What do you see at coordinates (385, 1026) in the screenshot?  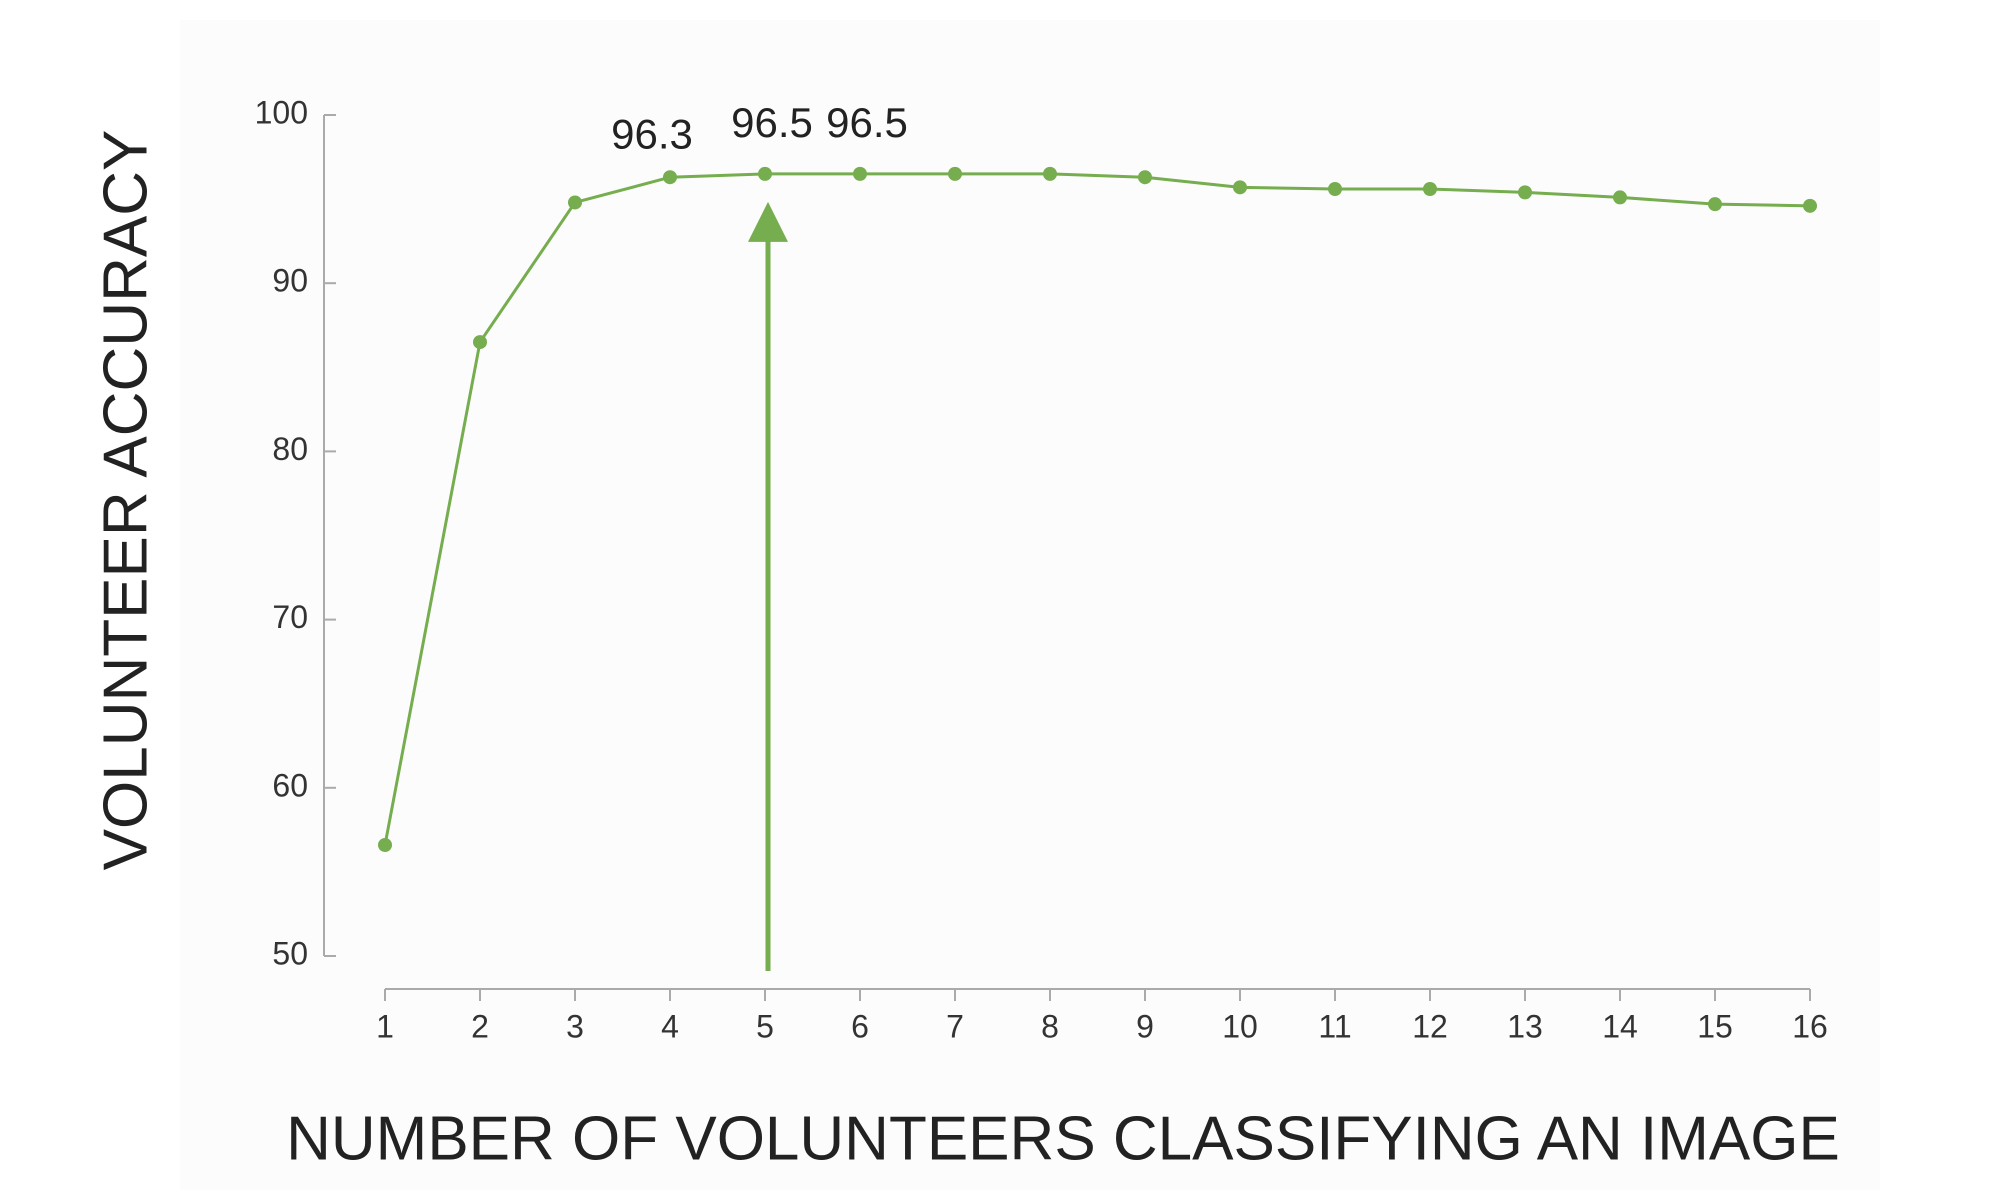 I see `x-tick-label: 1` at bounding box center [385, 1026].